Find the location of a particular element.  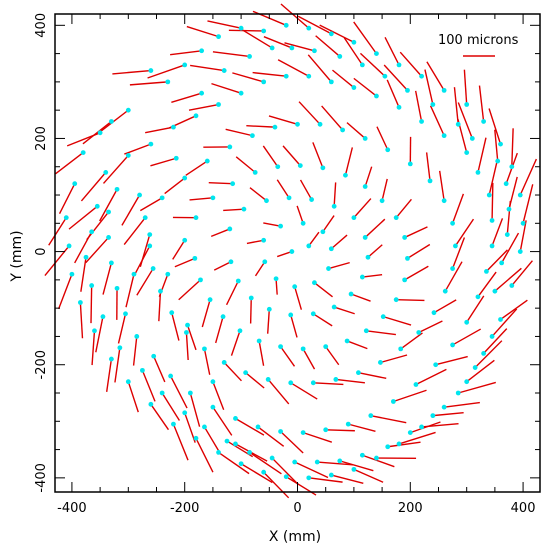

x-axis-label: X (mm) is located at coordinates (295, 537).